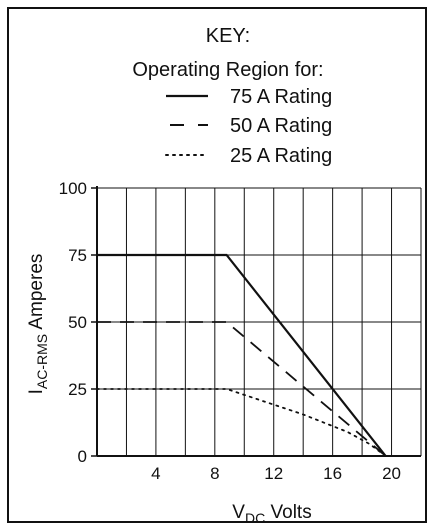 The width and height of the screenshot is (437, 531). Describe the element at coordinates (281, 97) in the screenshot. I see `legend-label-1: 75 A Rating` at that location.